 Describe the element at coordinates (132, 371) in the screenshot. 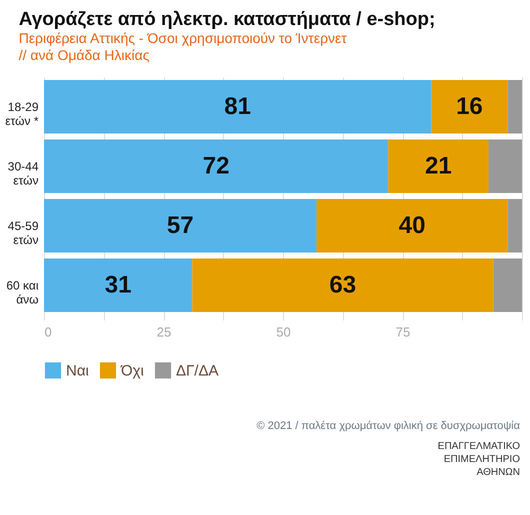

I see `legend-label: Όχι` at that location.